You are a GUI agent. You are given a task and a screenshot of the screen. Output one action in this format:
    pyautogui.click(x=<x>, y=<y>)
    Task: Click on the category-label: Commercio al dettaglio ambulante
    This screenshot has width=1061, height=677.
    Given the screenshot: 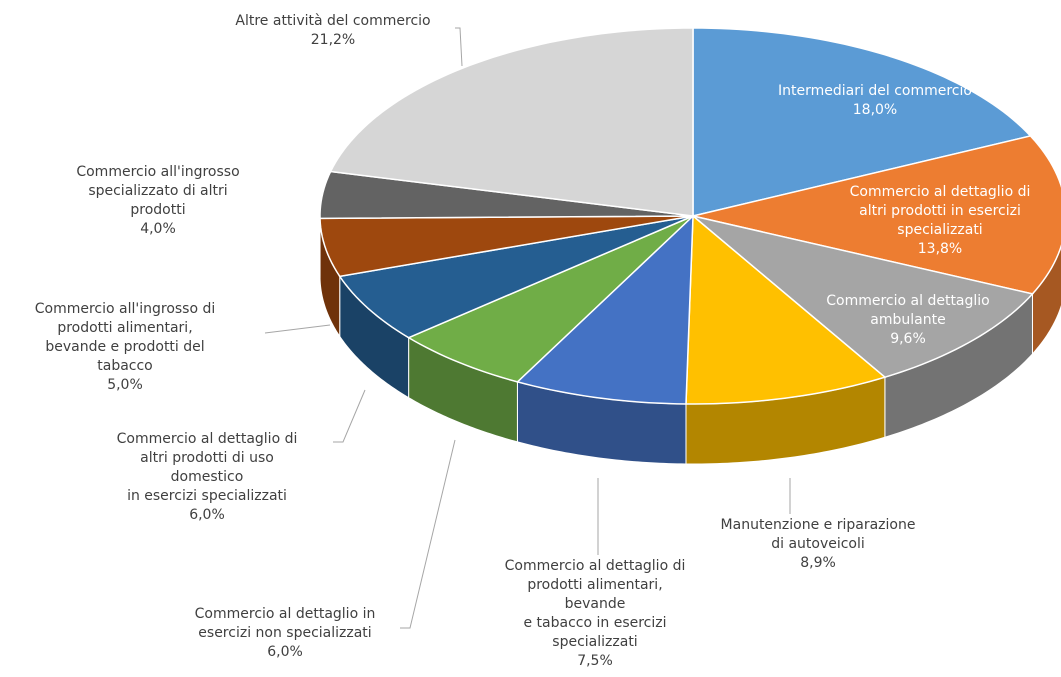 What is the action you would take?
    pyautogui.click(x=908, y=310)
    